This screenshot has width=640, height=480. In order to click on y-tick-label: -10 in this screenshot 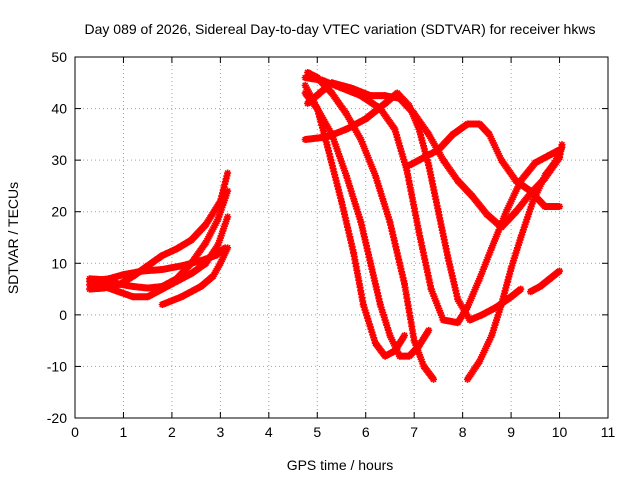, I will do `click(57, 366)`.